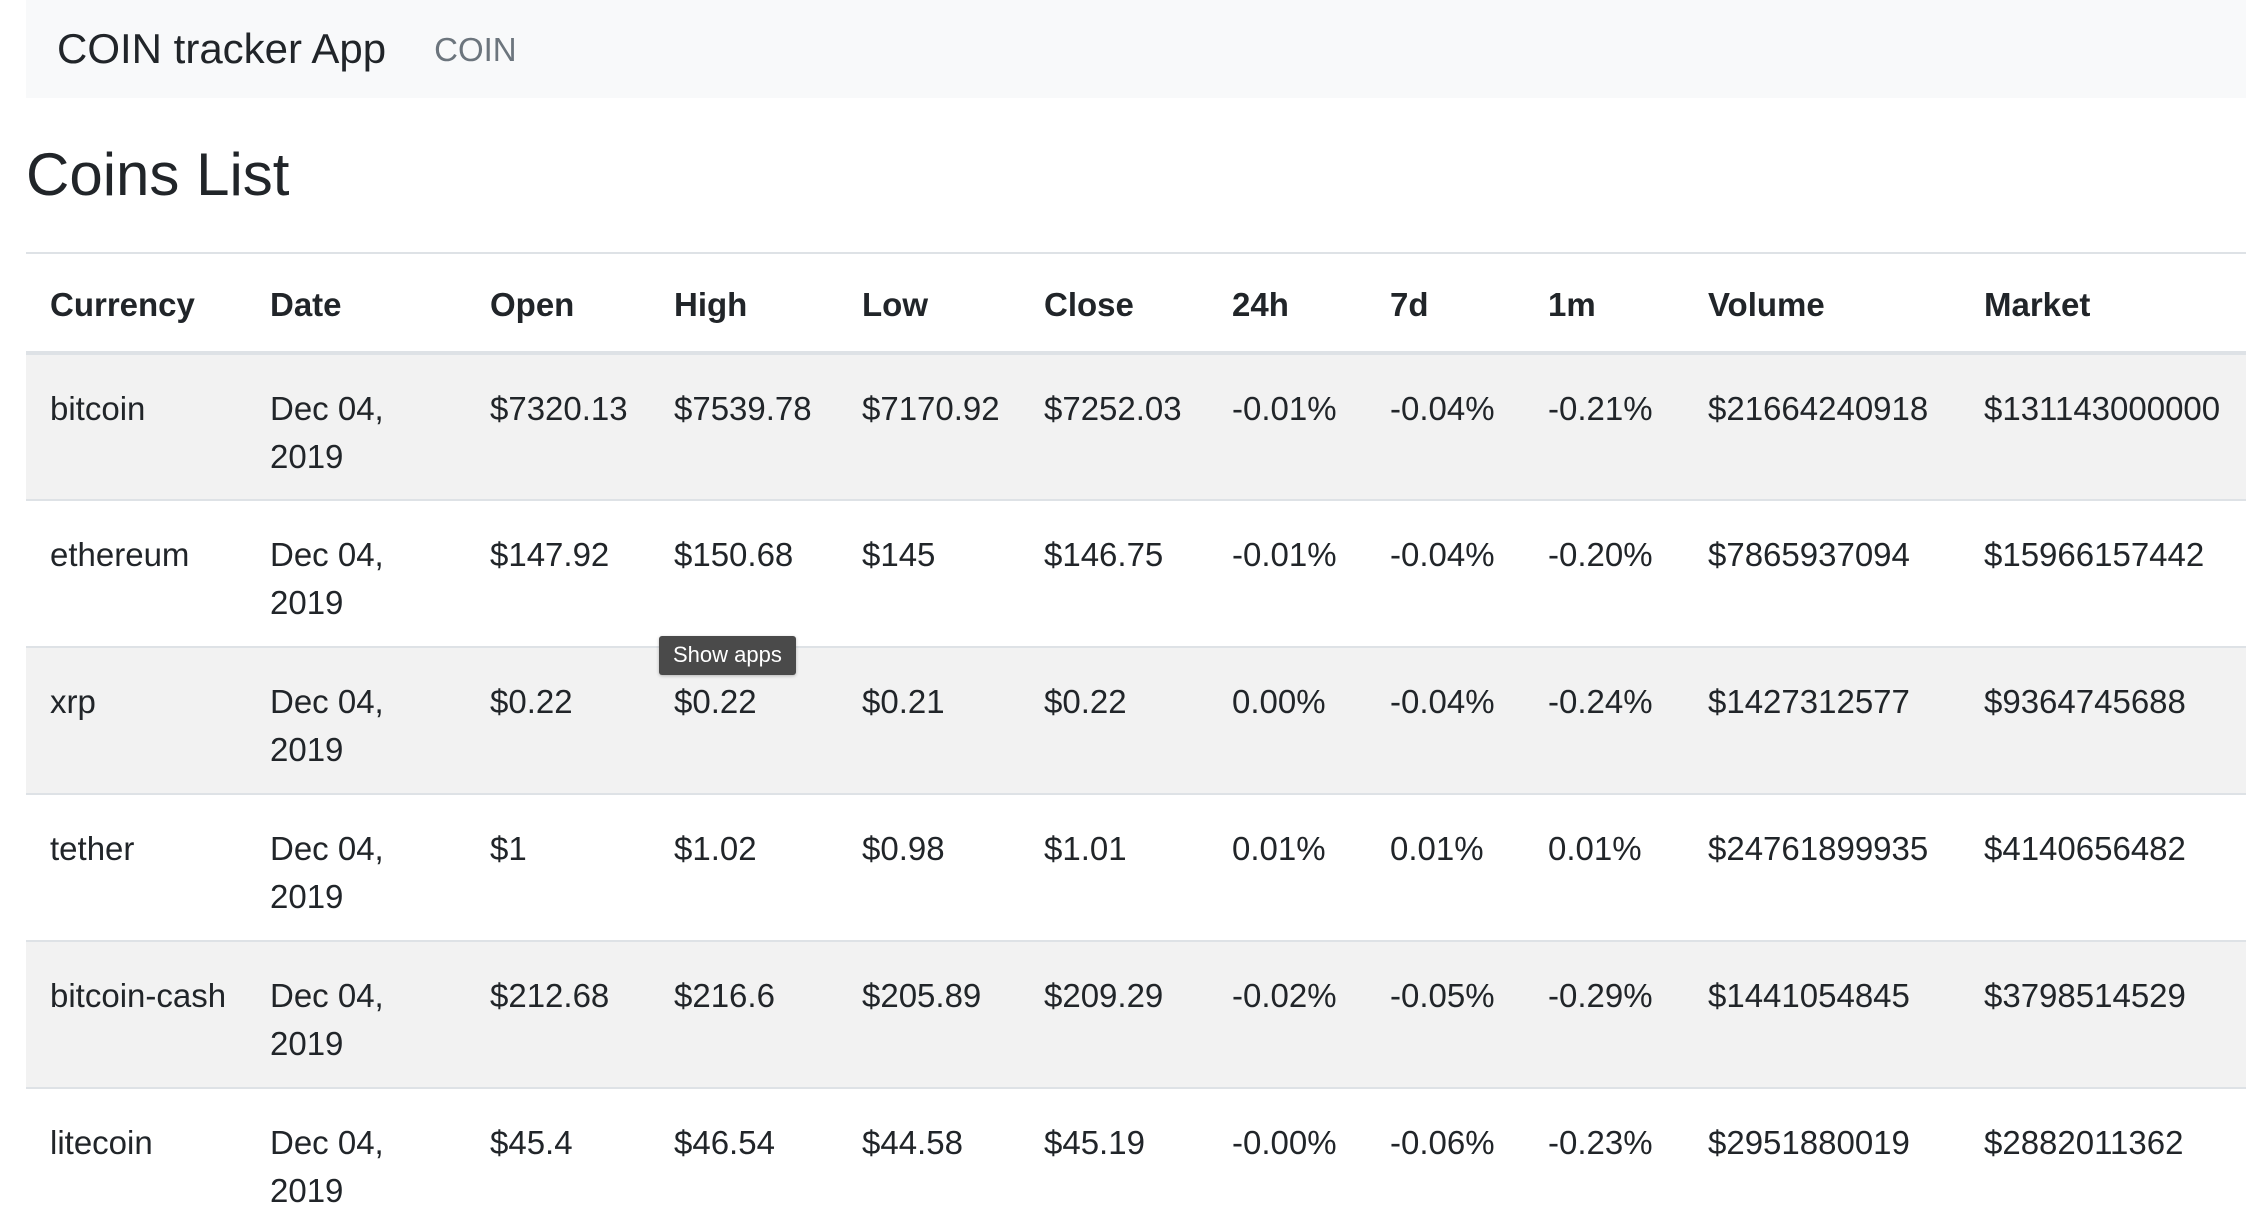 Image resolution: width=2266 pixels, height=1206 pixels. Describe the element at coordinates (2103, 867) in the screenshot. I see `cell-market: $4140656482` at that location.